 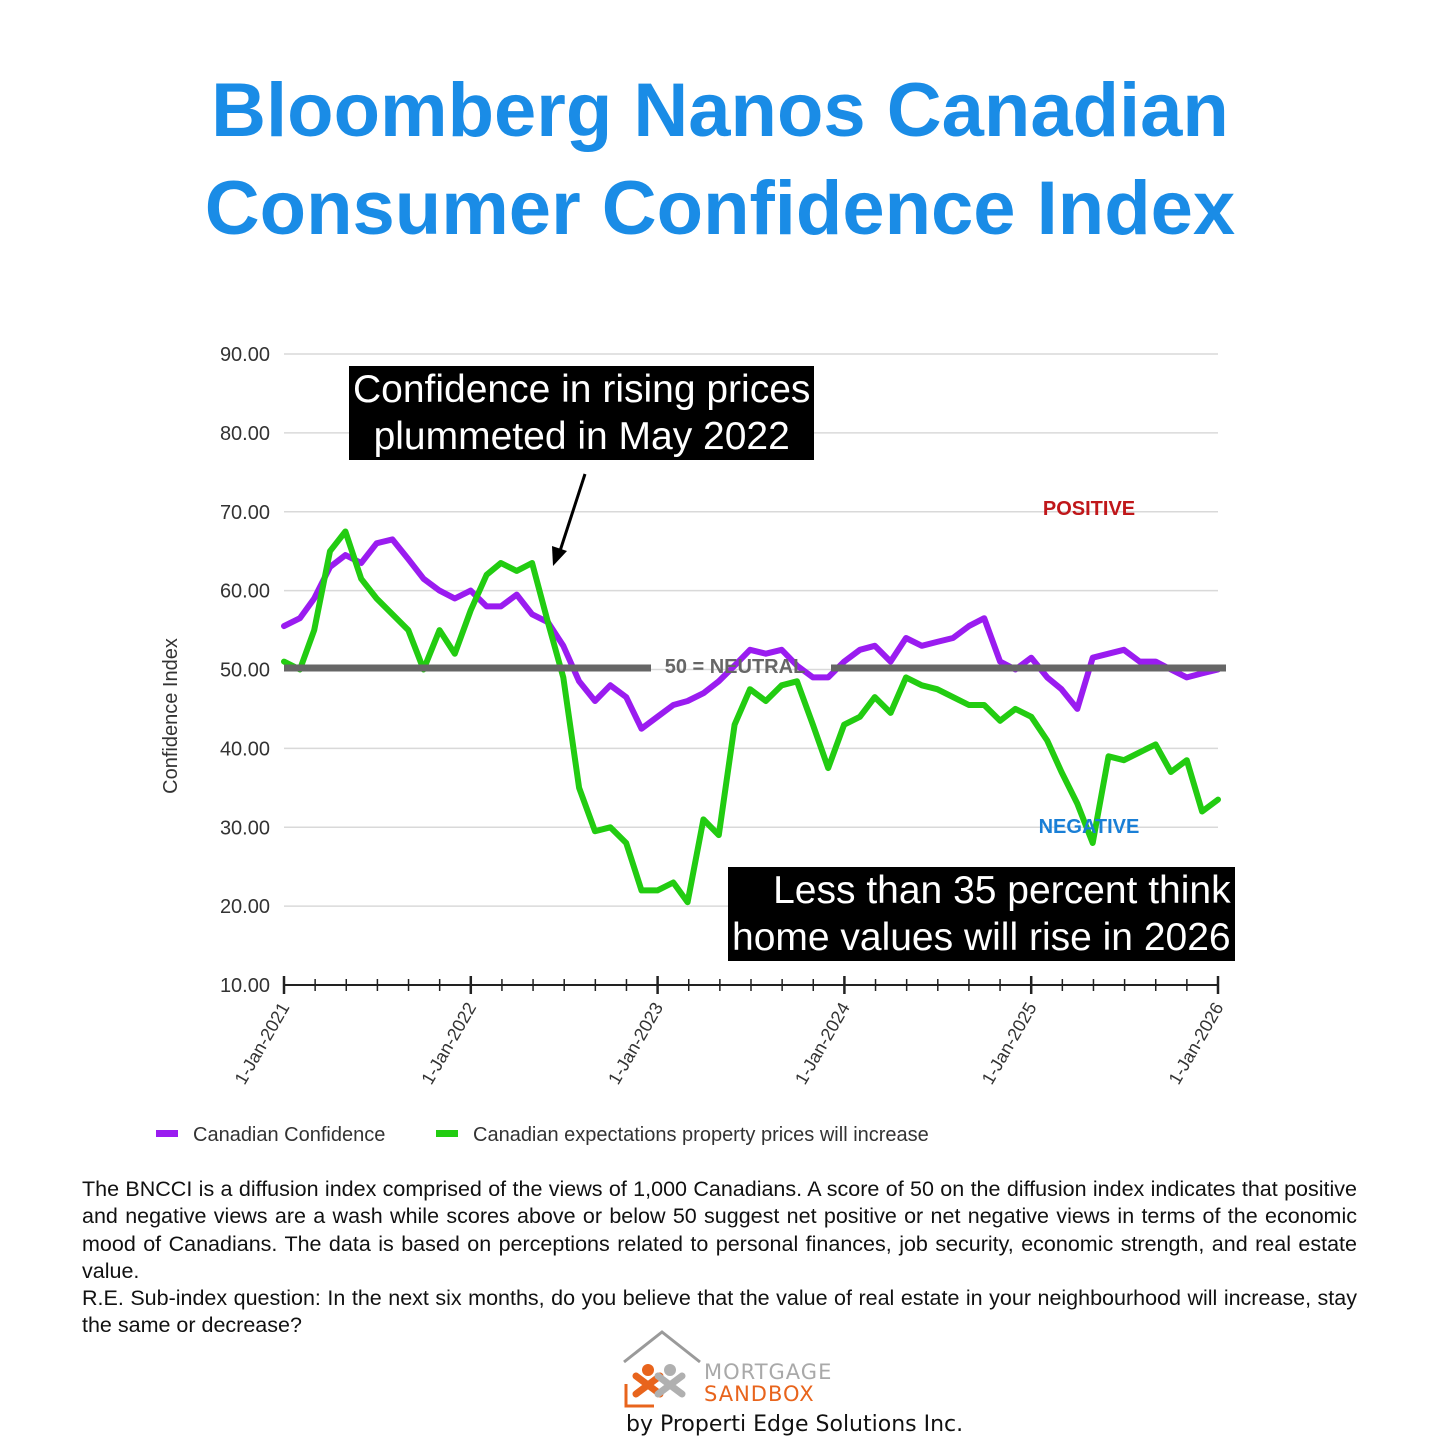 What do you see at coordinates (720, 208) in the screenshot?
I see `title-line-2: Consumer Confidence Index` at bounding box center [720, 208].